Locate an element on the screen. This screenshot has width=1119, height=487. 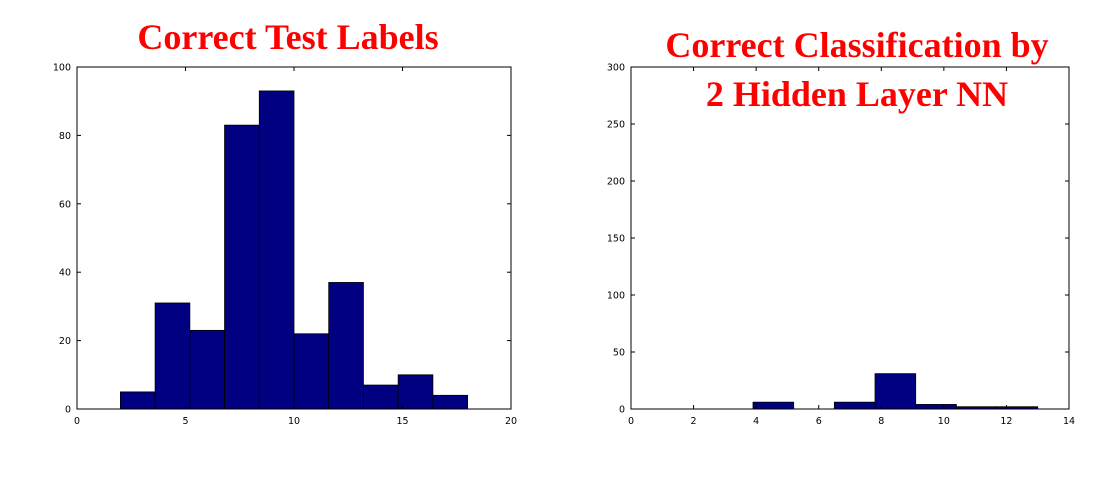
y-tick-label: 250 is located at coordinates (616, 125).